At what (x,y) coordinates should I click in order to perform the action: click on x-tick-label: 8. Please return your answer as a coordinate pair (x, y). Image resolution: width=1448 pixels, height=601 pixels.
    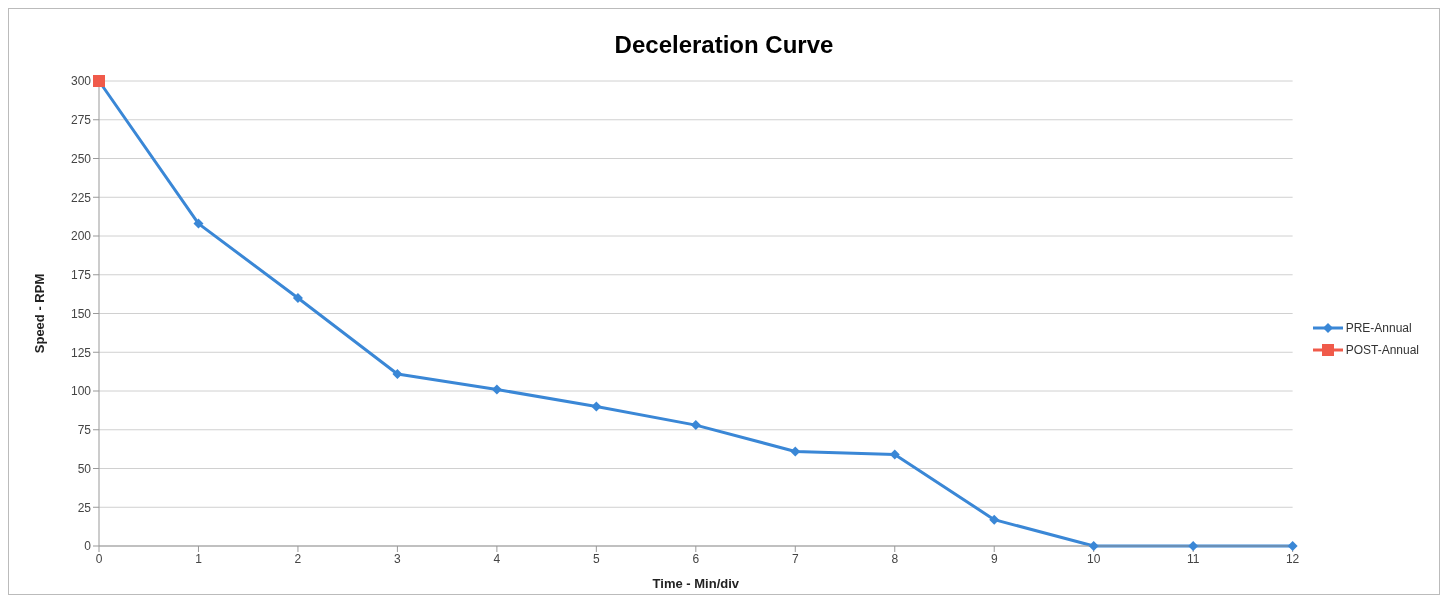
    Looking at the image, I should click on (895, 558).